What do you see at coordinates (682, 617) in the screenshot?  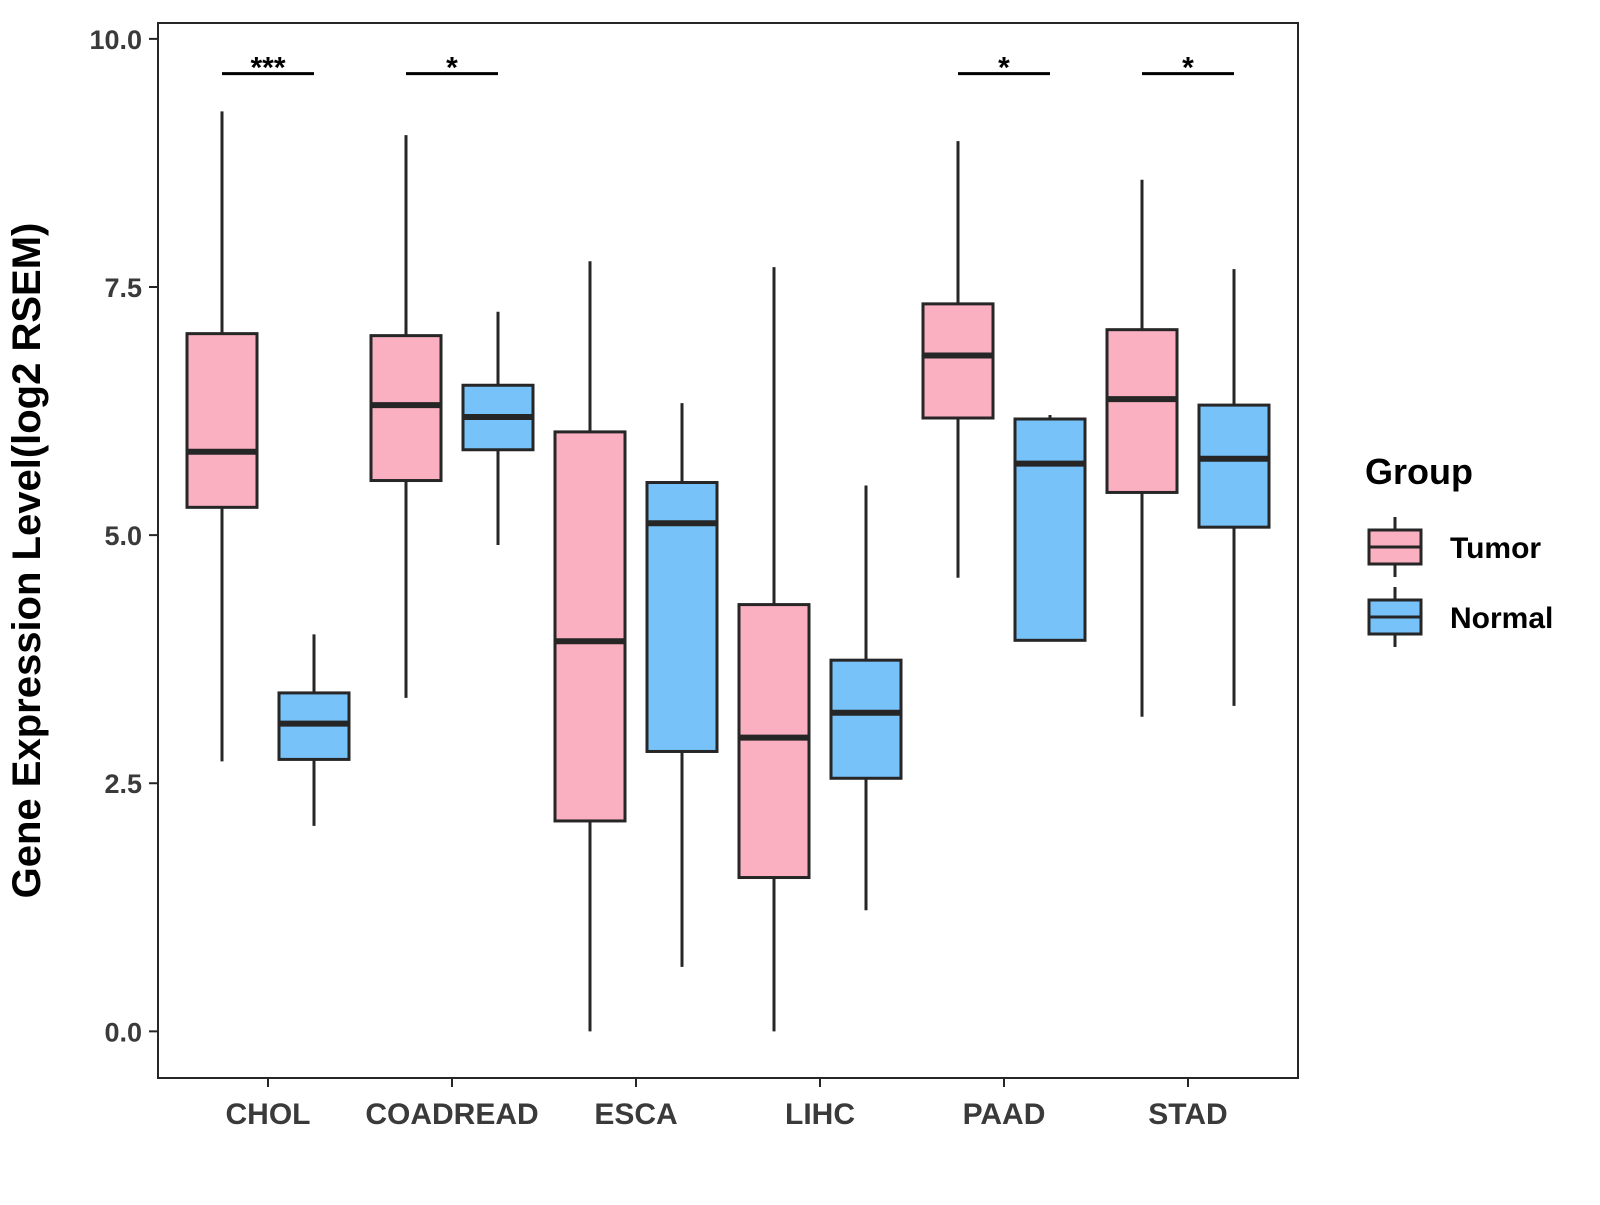 I see `normal-esca-box` at bounding box center [682, 617].